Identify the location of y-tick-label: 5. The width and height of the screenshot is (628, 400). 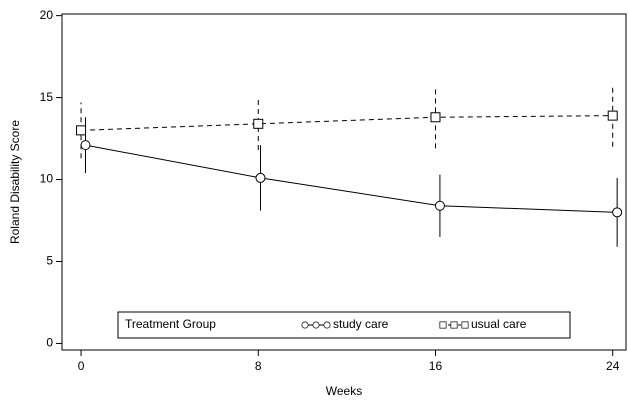
(49, 261).